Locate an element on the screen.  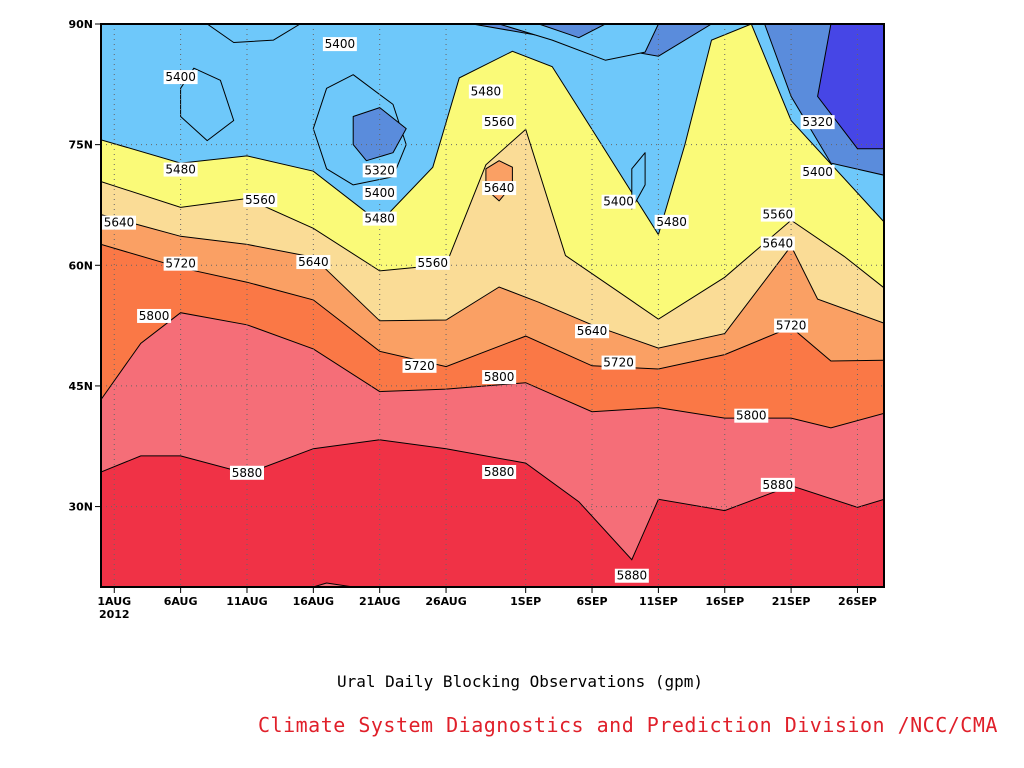
x-tick-label: 26AUG is located at coordinates (445, 601).